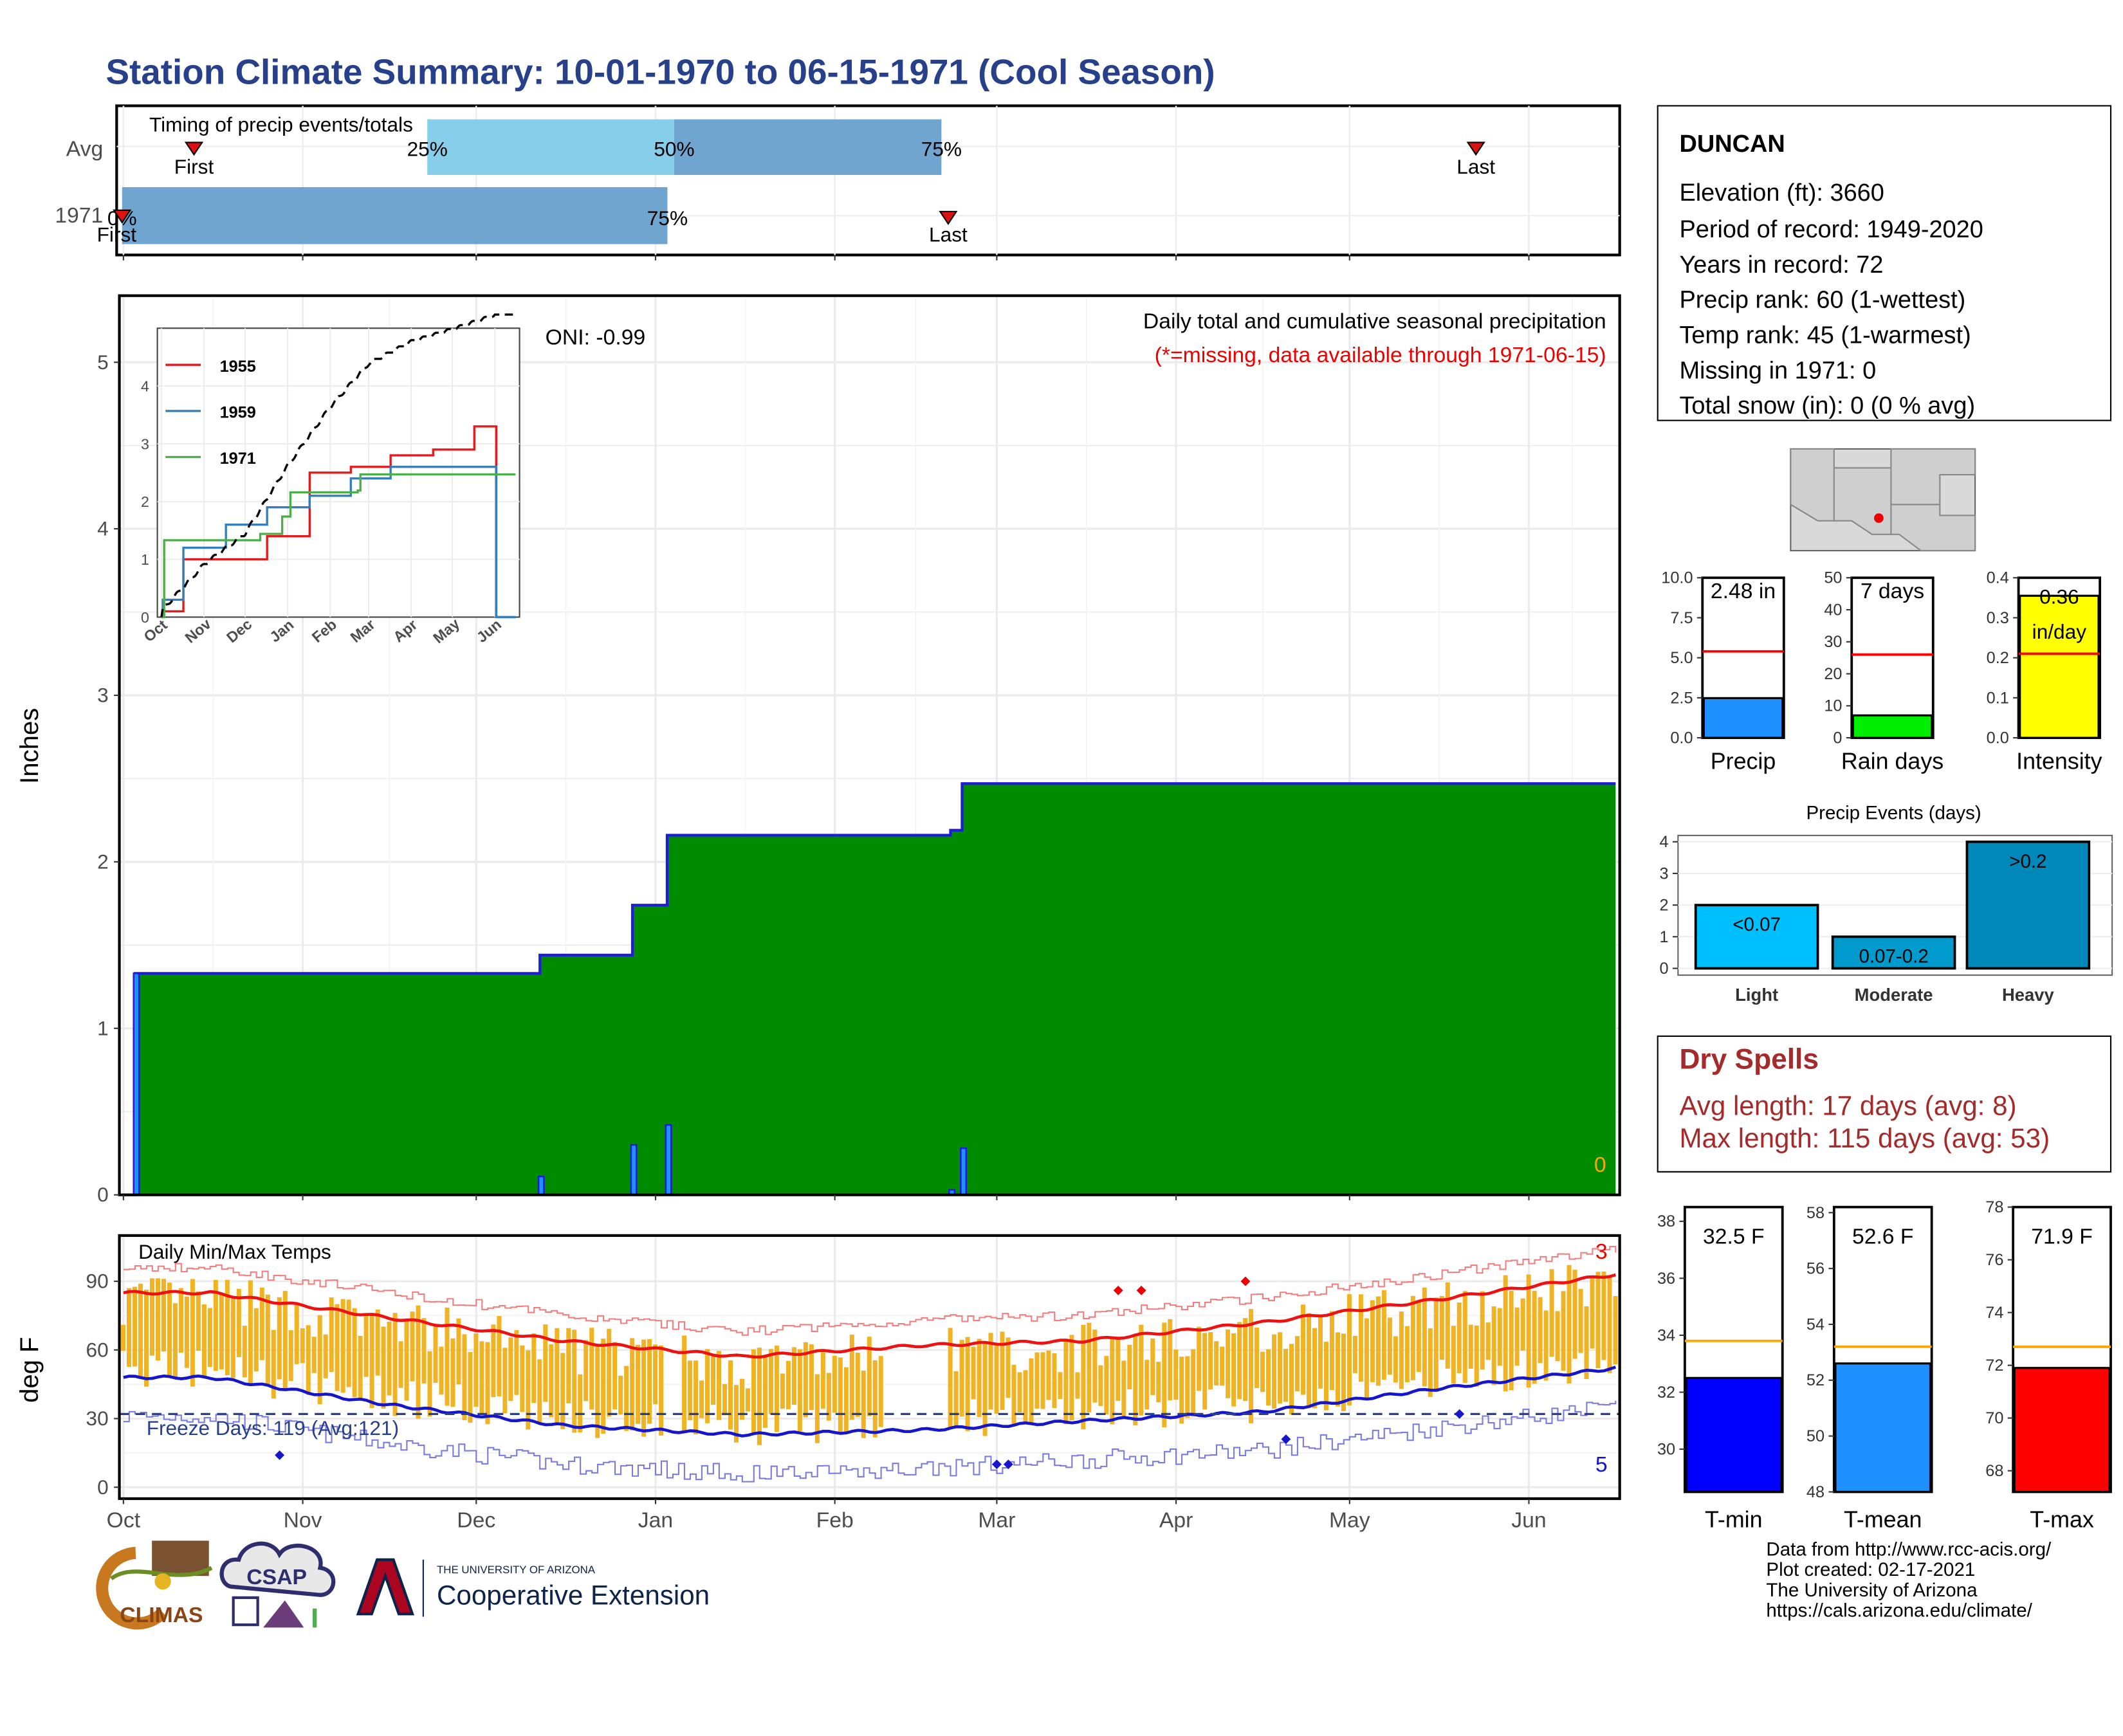 This screenshot has height=1736, width=2123. What do you see at coordinates (103, 1027) in the screenshot?
I see `precip-ytick-label: 1` at bounding box center [103, 1027].